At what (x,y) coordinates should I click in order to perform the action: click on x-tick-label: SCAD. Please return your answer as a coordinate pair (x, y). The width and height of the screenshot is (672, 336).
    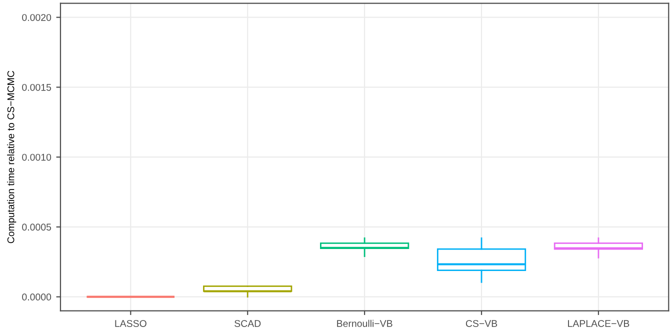
    Looking at the image, I should click on (247, 323).